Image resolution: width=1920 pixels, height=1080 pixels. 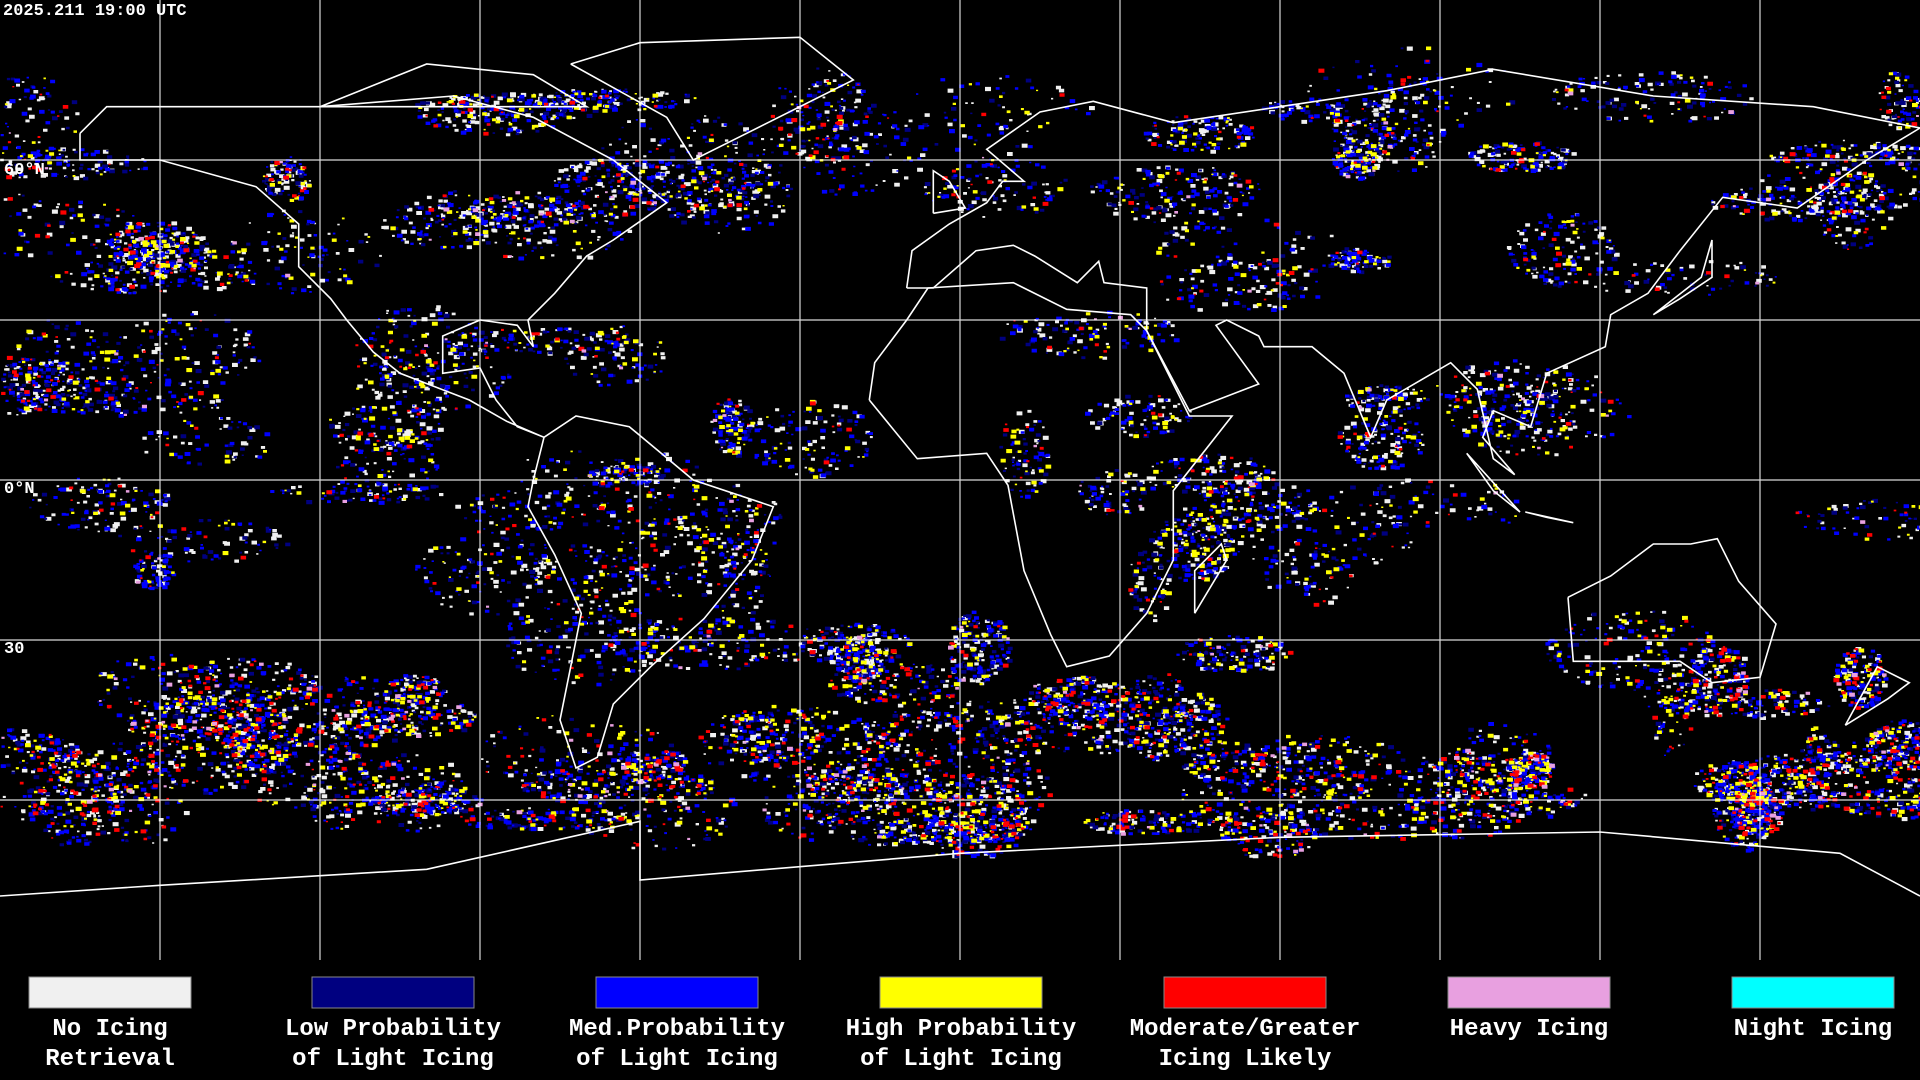 I want to click on legend-label: Med.Probability, so click(x=677, y=1029).